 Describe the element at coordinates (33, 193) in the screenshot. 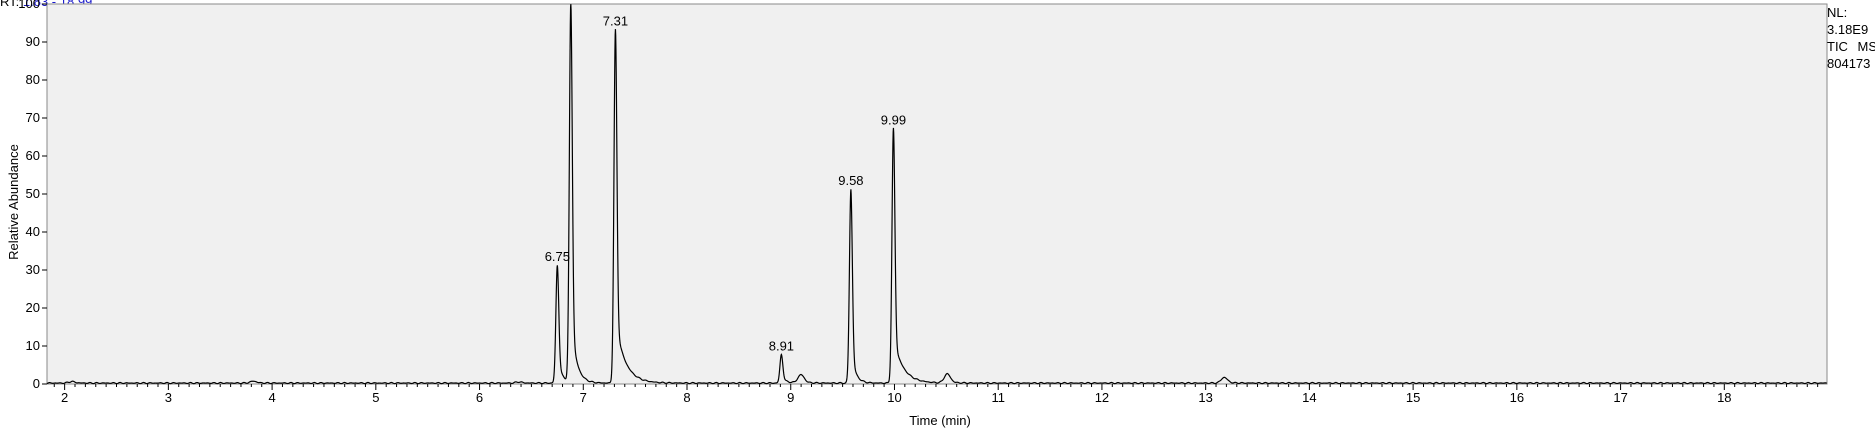

I see `y-tick-label: 50` at that location.